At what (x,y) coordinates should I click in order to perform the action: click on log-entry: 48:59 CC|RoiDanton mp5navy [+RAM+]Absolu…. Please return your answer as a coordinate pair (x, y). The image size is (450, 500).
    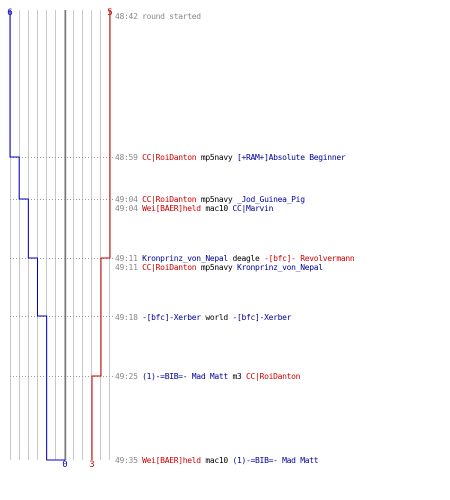
    Looking at the image, I should click on (230, 158).